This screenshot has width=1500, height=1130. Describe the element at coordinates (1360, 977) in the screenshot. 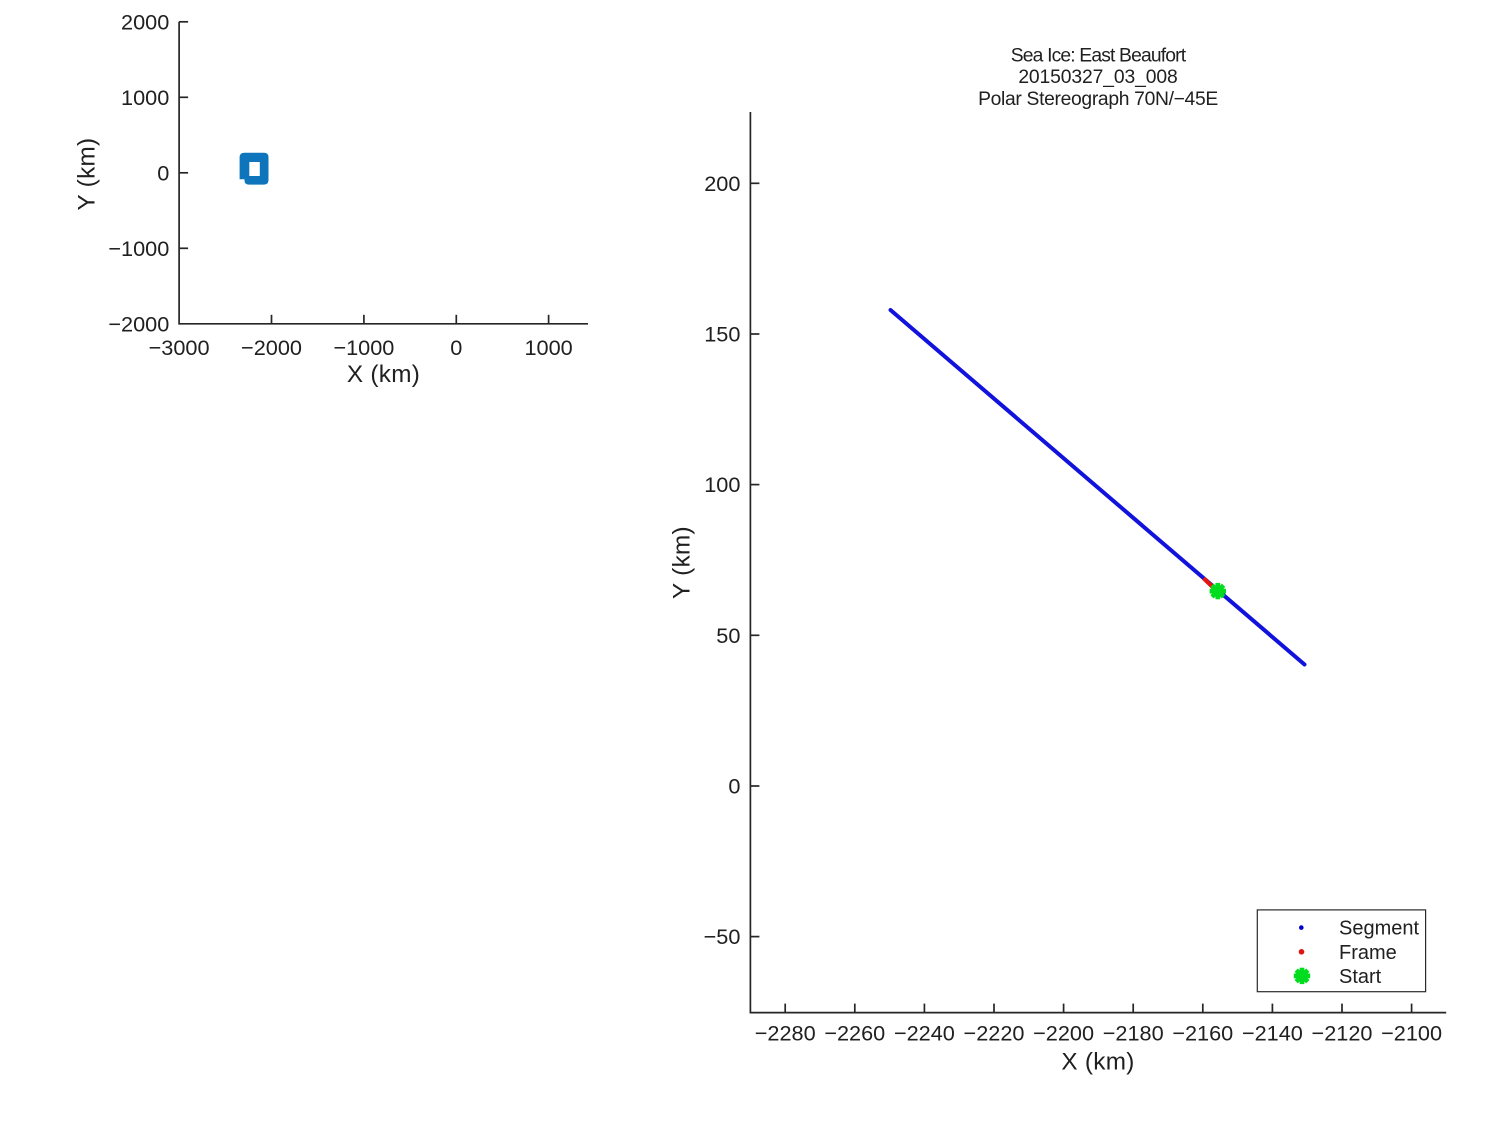

I see `svg-text: Start` at that location.